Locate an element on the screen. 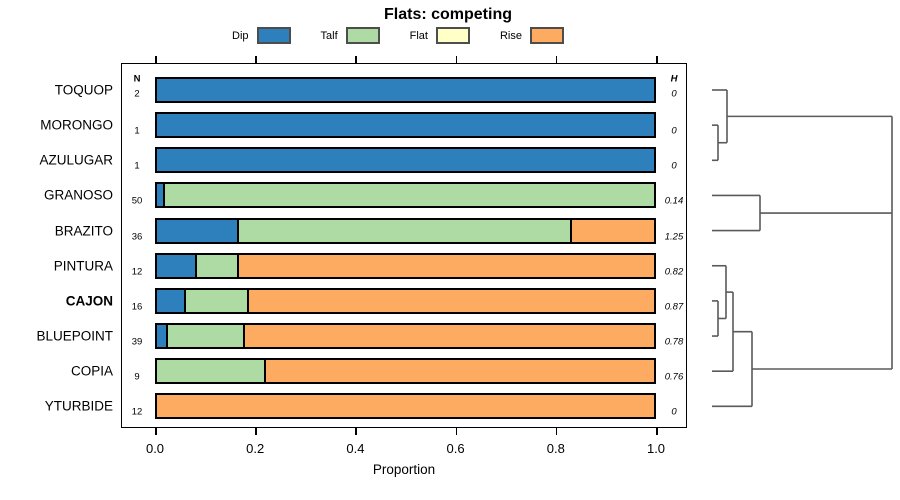 This screenshot has height=500, width=900. n-value: 39 is located at coordinates (137, 342).